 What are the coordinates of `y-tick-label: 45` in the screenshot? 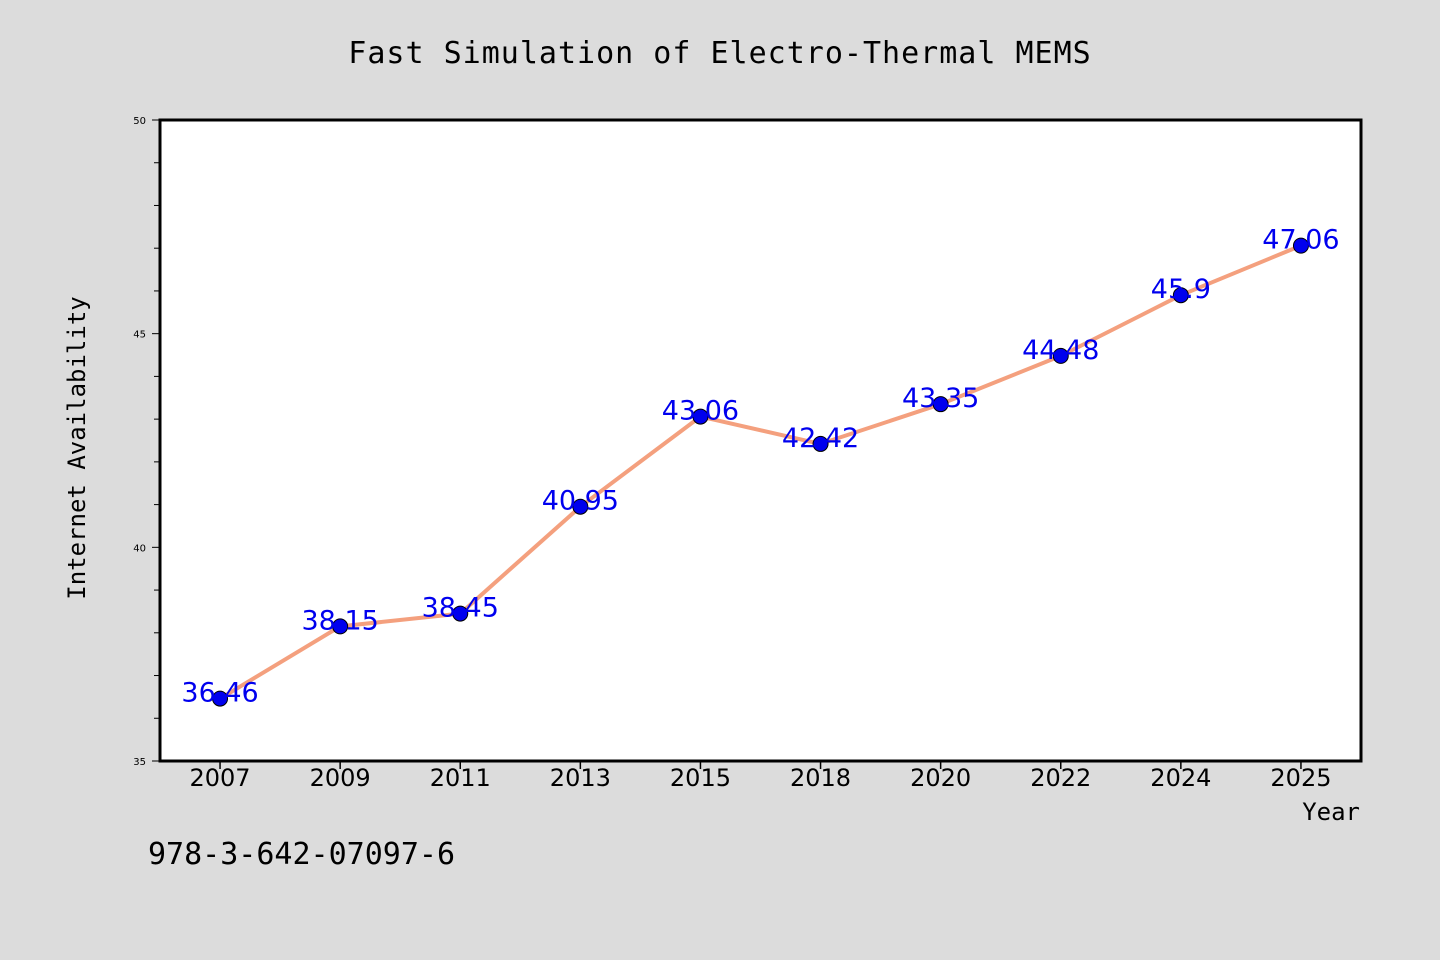 It's located at (139, 335).